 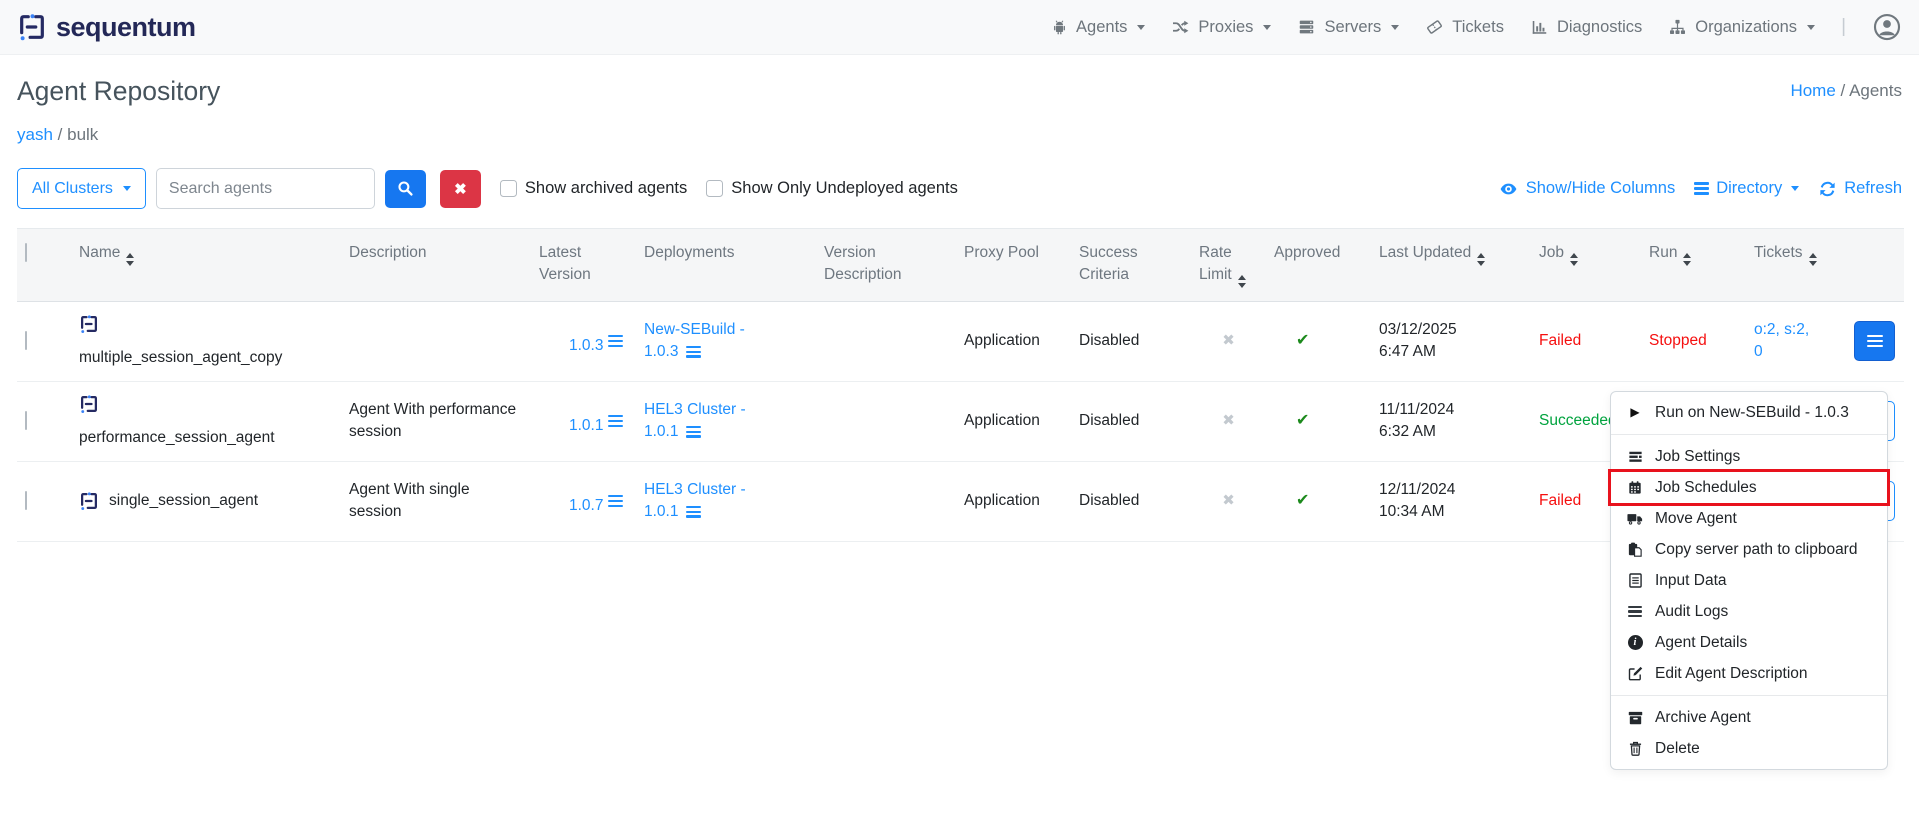 What do you see at coordinates (26, 252) in the screenshot?
I see `select-all-checkbox` at bounding box center [26, 252].